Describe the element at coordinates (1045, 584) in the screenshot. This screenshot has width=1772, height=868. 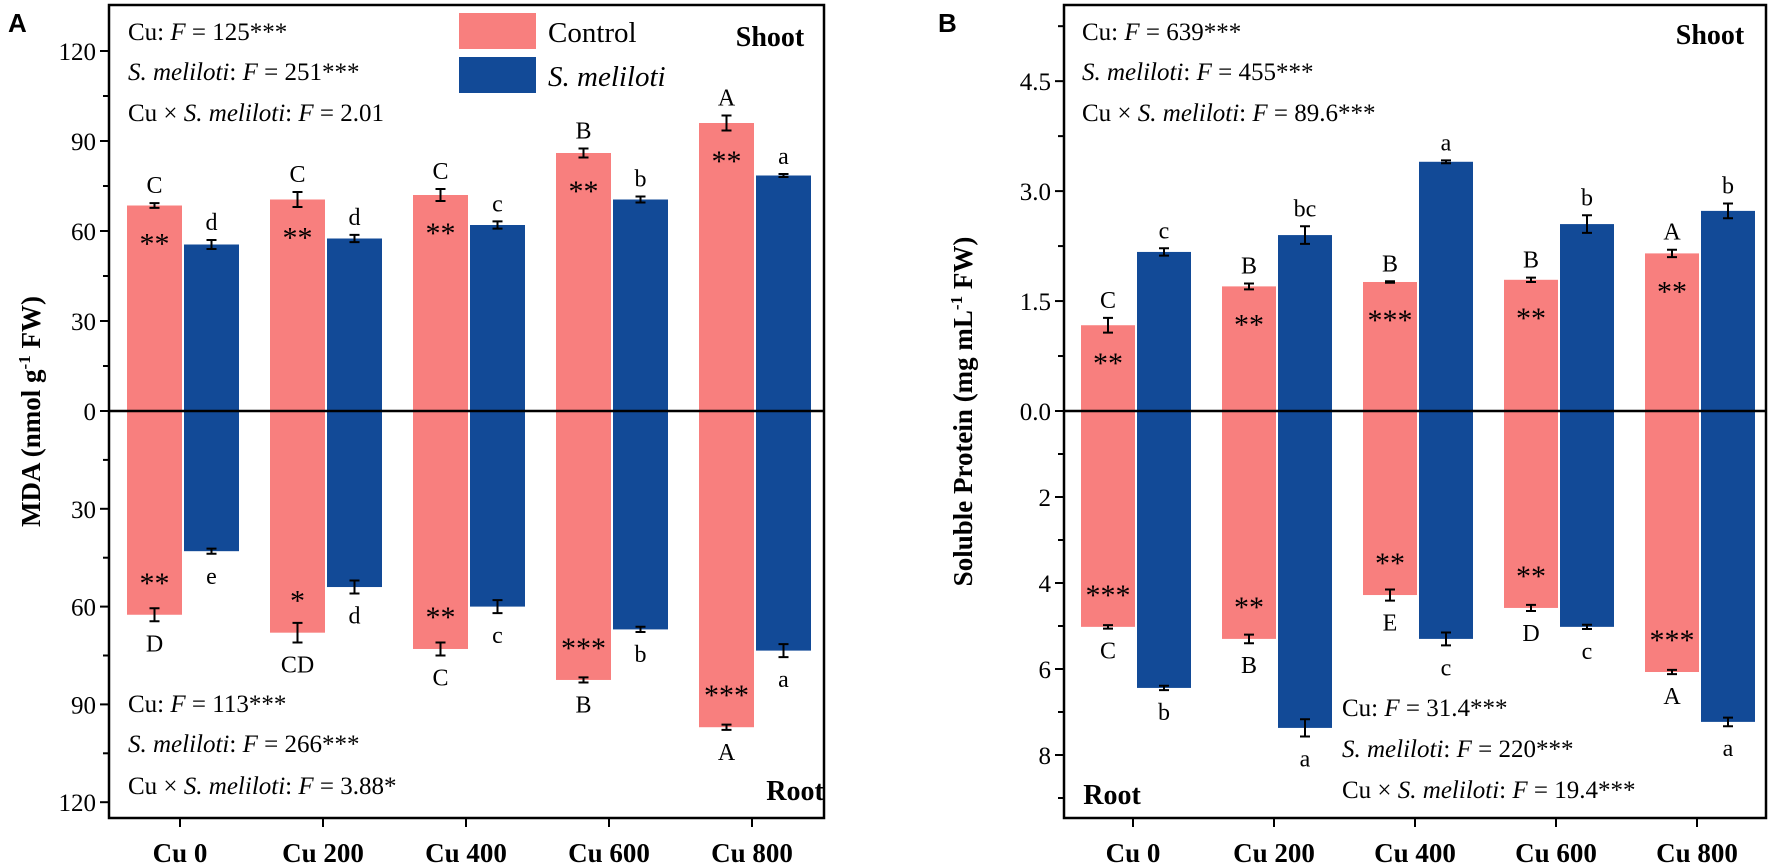
I see `y-tick-label: 4` at that location.